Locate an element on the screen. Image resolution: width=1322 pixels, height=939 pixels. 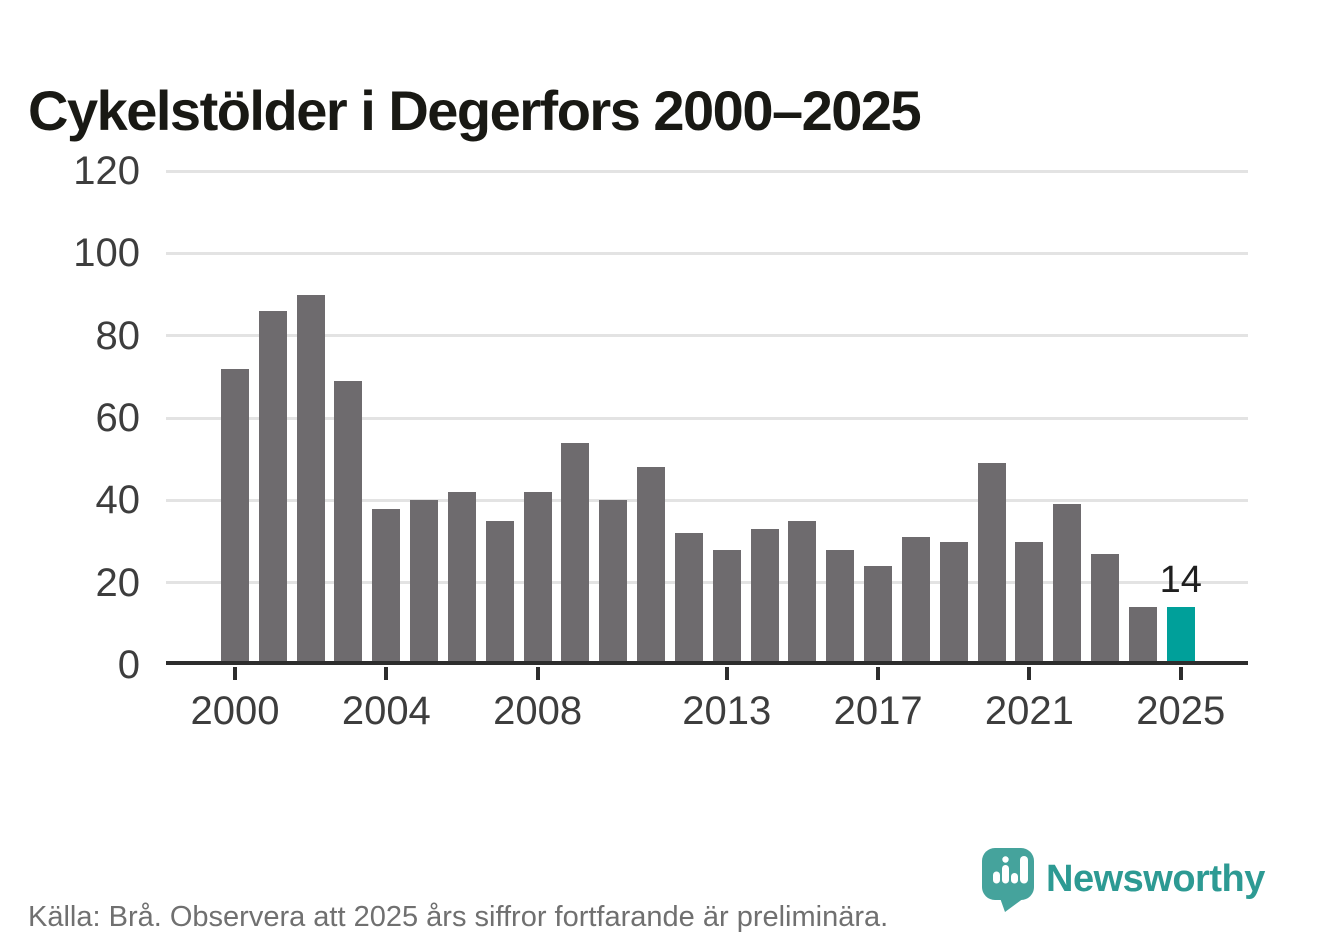
bar-2010 is located at coordinates (613, 582).